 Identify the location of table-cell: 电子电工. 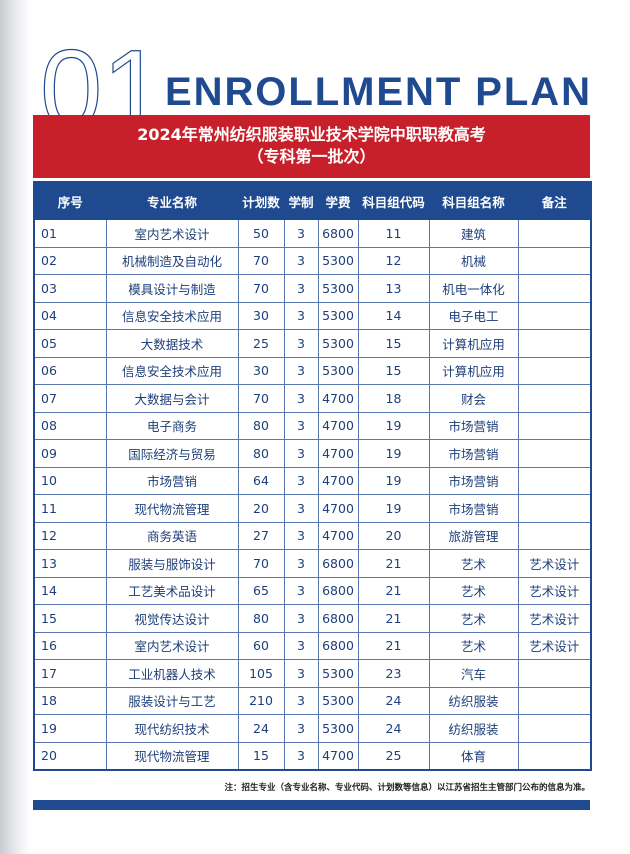
(473, 315).